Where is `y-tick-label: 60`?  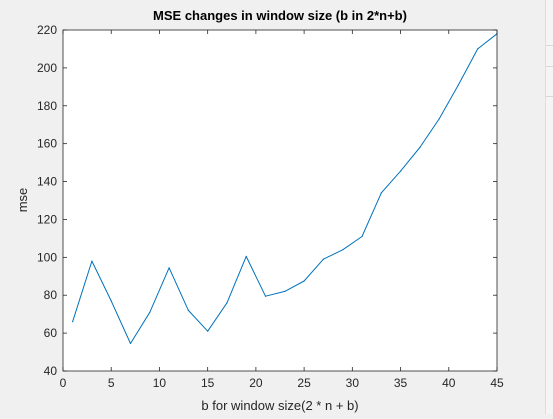 y-tick-label: 60 is located at coordinates (51, 333).